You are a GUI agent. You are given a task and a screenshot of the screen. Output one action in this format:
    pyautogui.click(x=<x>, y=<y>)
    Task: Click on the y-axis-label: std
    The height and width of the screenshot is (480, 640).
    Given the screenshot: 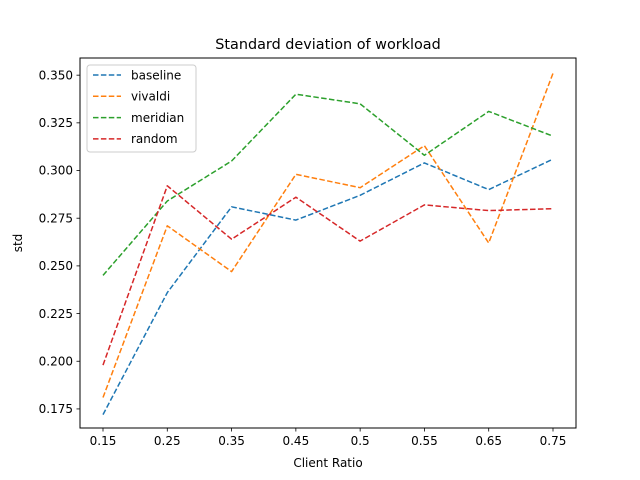 What is the action you would take?
    pyautogui.click(x=18, y=243)
    